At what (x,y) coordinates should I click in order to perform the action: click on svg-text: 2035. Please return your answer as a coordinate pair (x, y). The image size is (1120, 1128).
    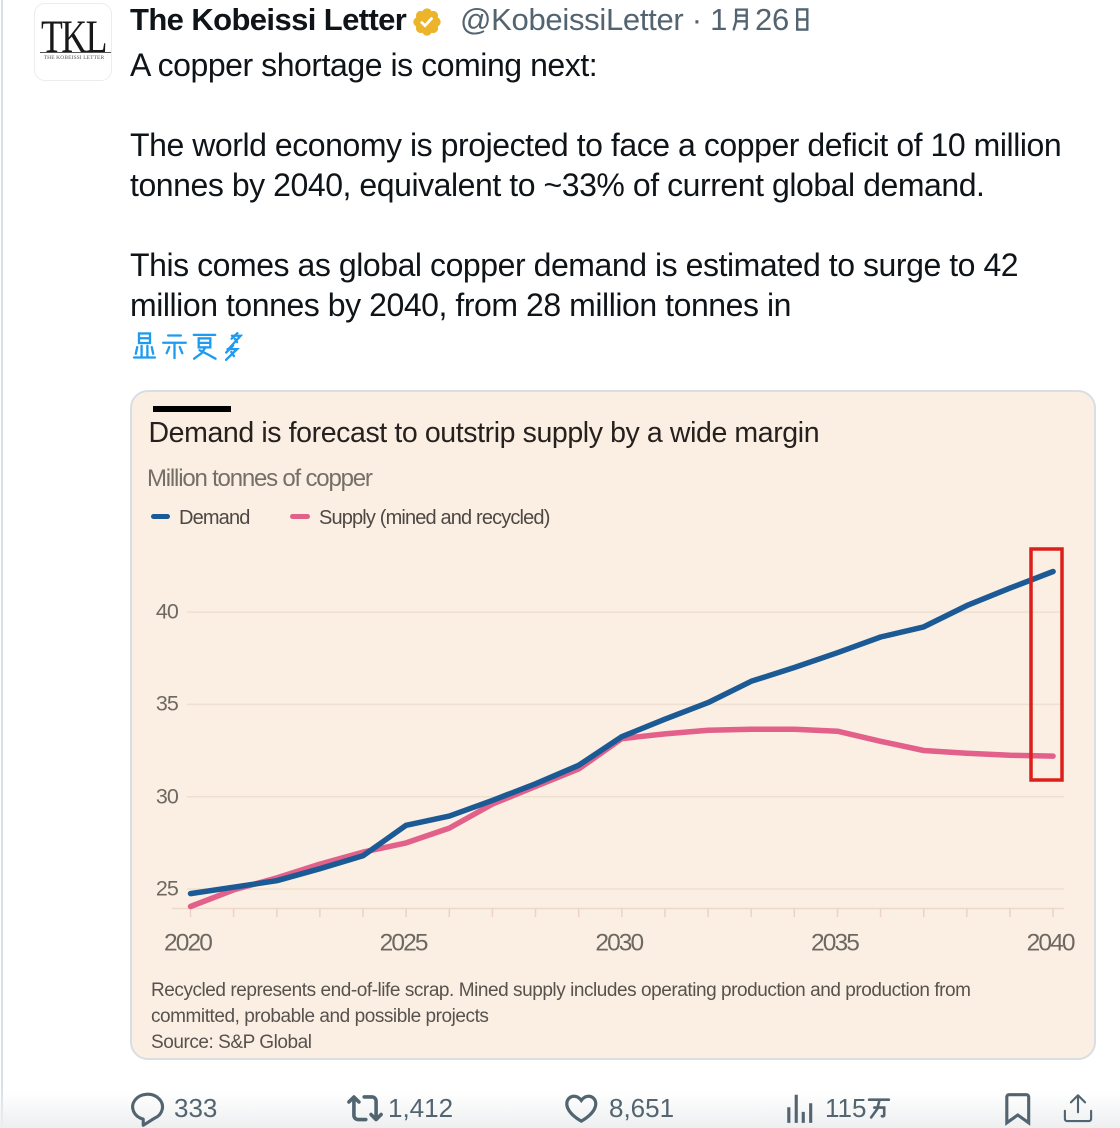
    Looking at the image, I should click on (835, 943).